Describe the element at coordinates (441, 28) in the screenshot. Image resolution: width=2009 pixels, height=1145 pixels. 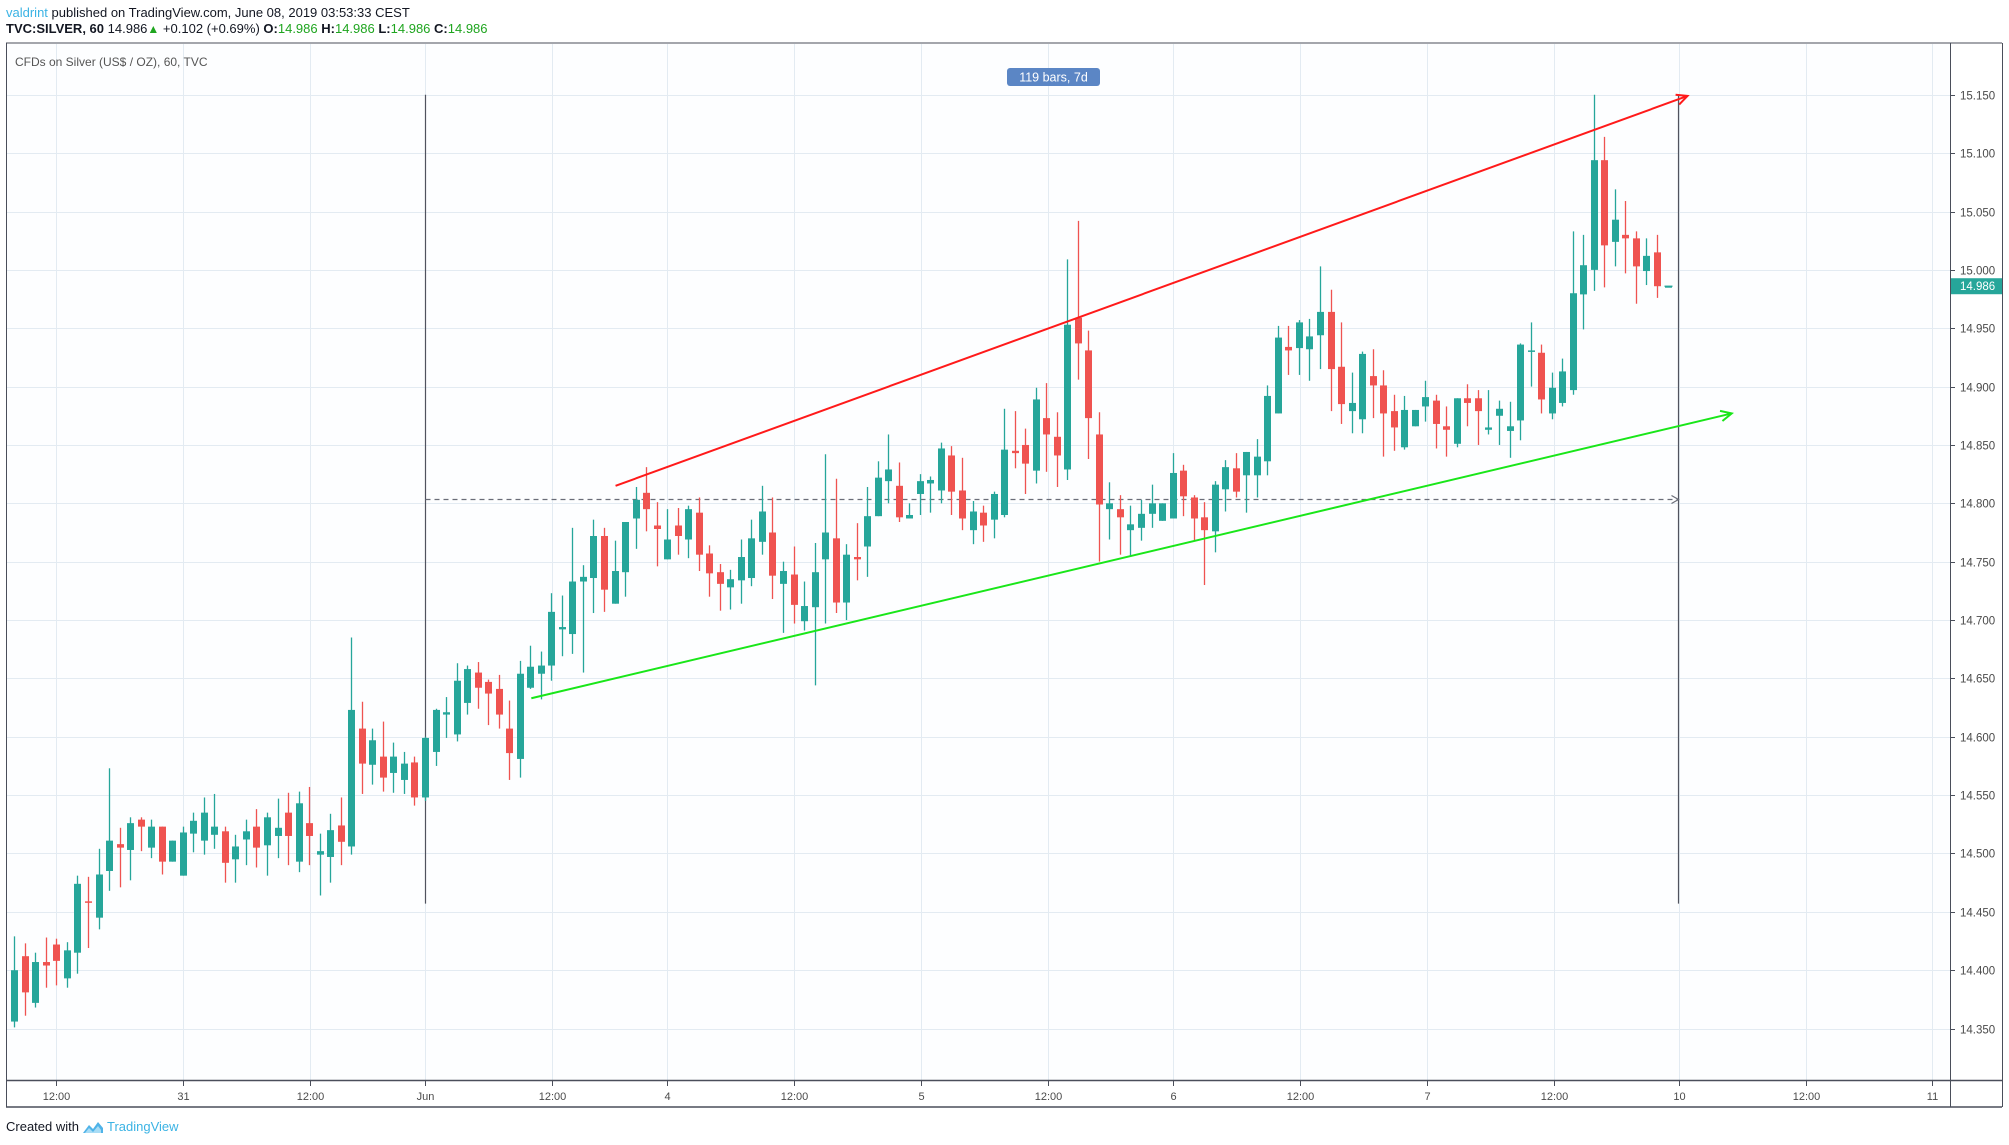
I see `close-label: C:` at that location.